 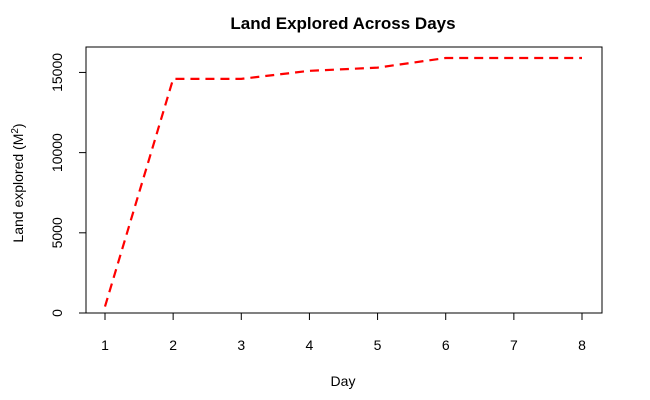 What do you see at coordinates (241, 345) in the screenshot?
I see `x-tick-label: 3` at bounding box center [241, 345].